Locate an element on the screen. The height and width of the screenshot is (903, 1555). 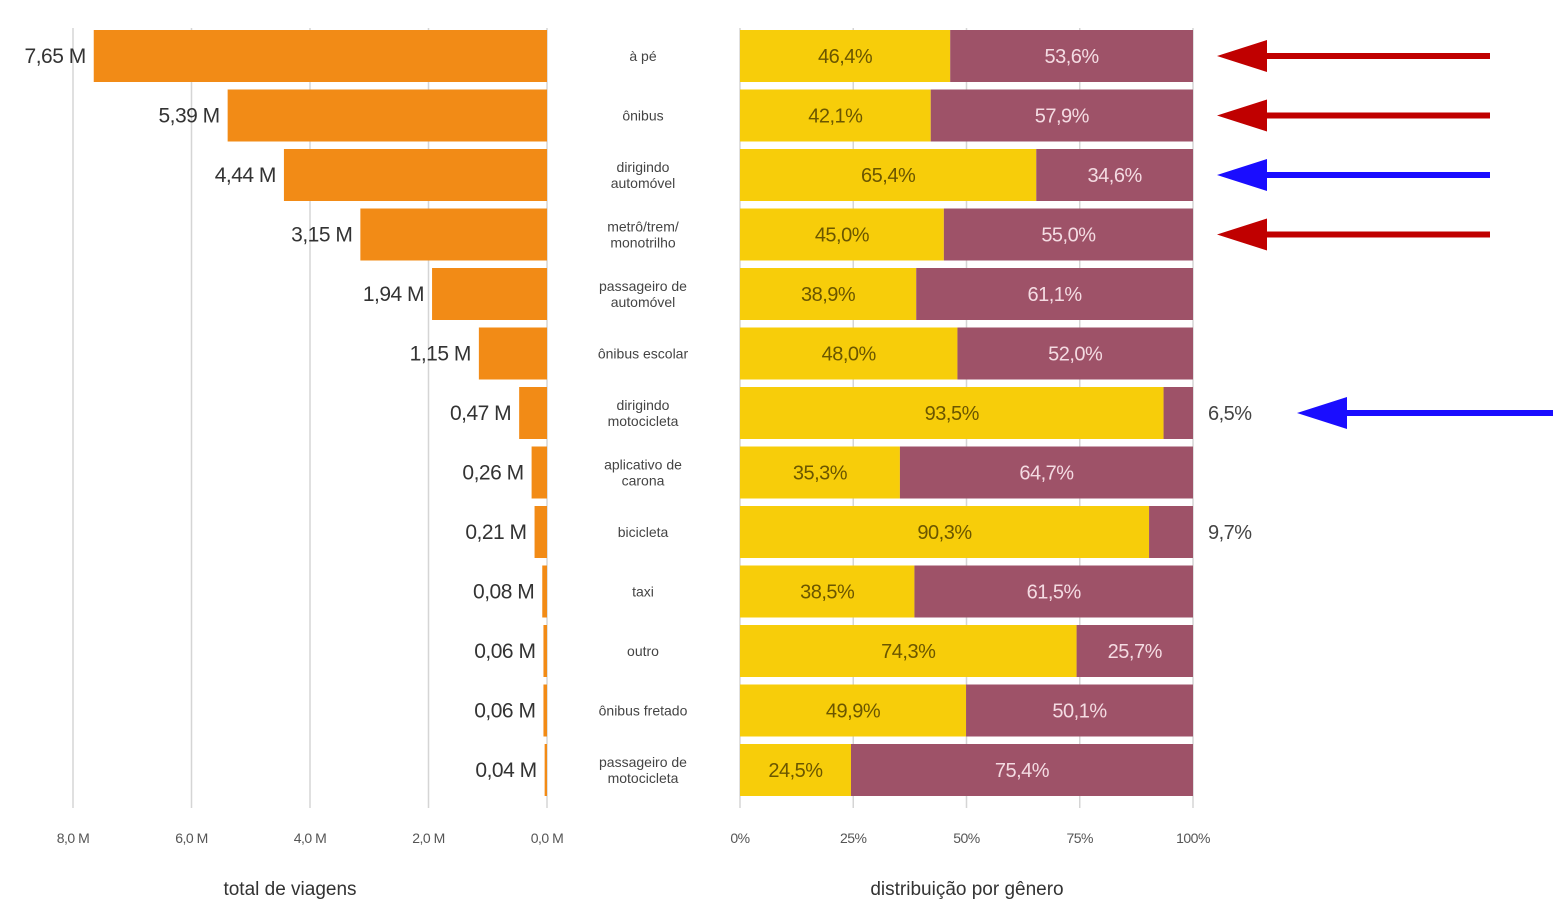
category-label: ônibus escolar is located at coordinates (643, 354).